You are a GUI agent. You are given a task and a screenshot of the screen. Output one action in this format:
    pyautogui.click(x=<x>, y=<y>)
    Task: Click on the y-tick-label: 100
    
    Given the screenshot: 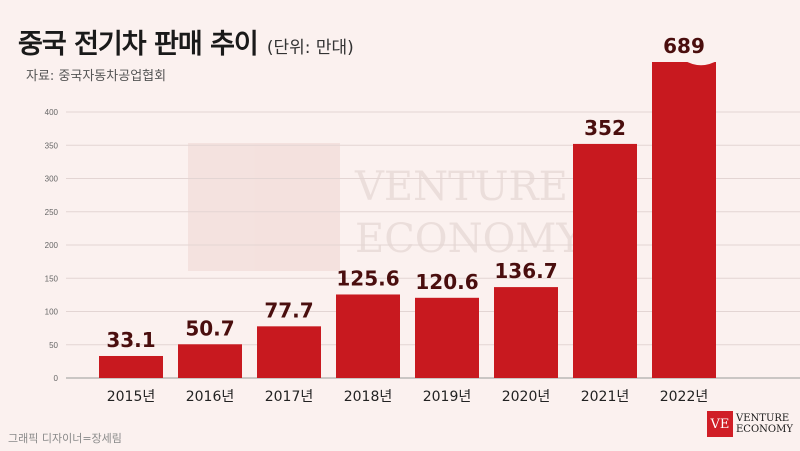 What is the action you would take?
    pyautogui.click(x=52, y=312)
    